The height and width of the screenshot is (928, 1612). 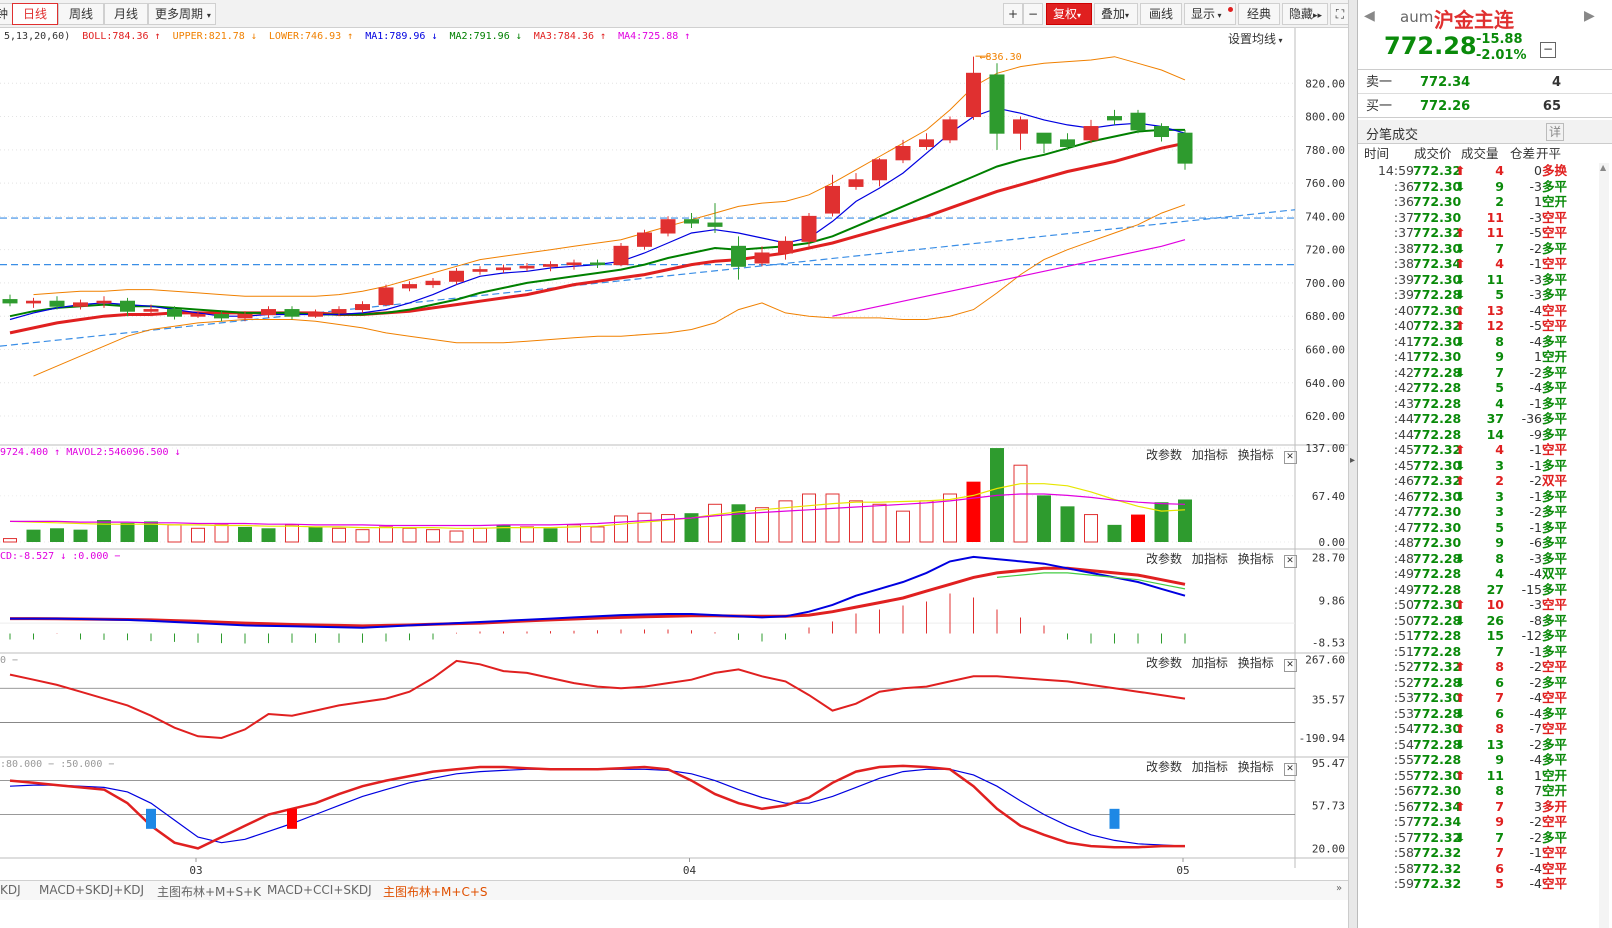 I want to click on tab-weekly: 周线, so click(x=81, y=14).